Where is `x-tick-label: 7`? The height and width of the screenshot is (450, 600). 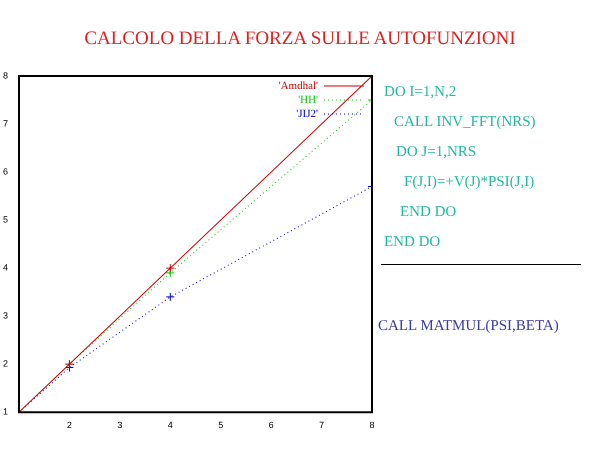 x-tick-label: 7 is located at coordinates (321, 425).